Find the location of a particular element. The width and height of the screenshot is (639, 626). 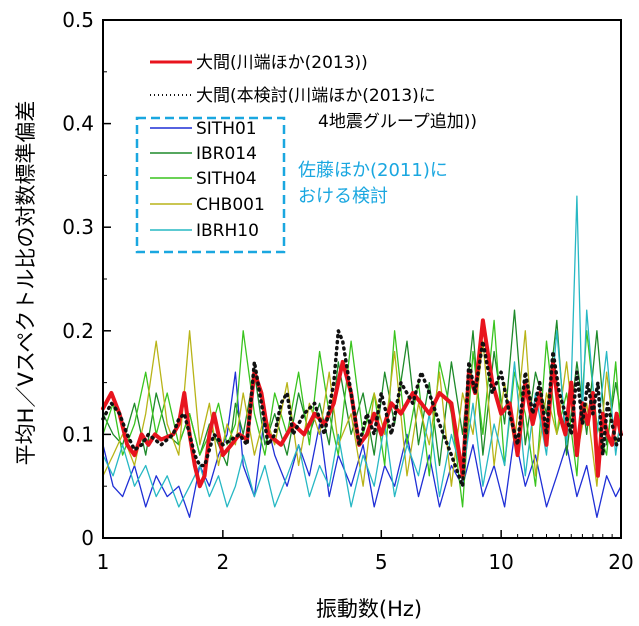

legend-label-1b: 4地震グループ追加)) is located at coordinates (397, 122).